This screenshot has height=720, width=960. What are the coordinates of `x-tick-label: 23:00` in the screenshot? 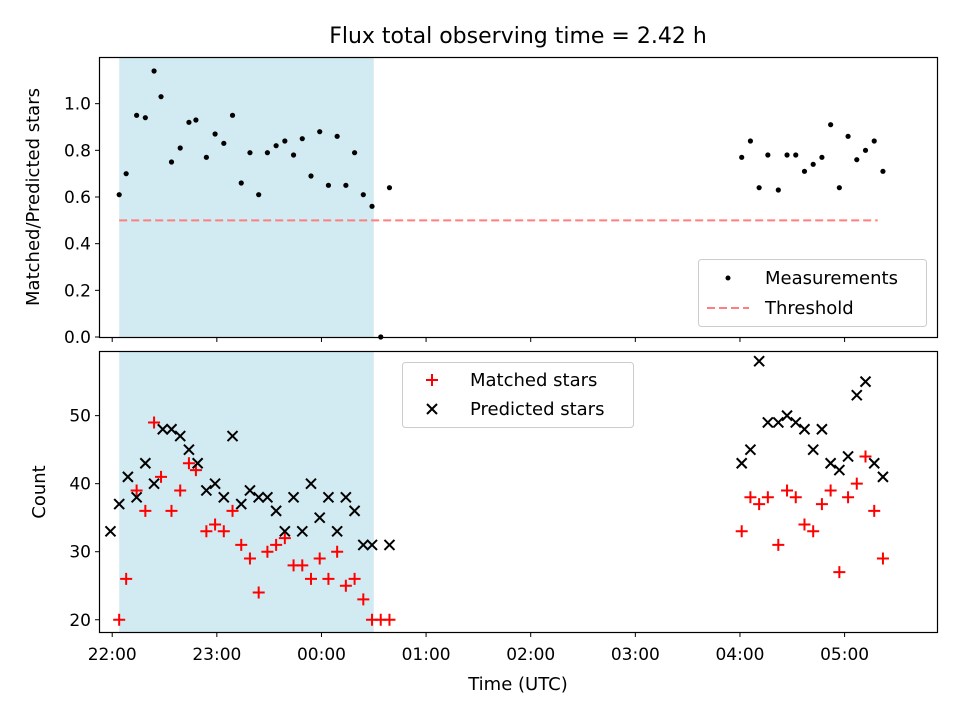 It's located at (216, 655).